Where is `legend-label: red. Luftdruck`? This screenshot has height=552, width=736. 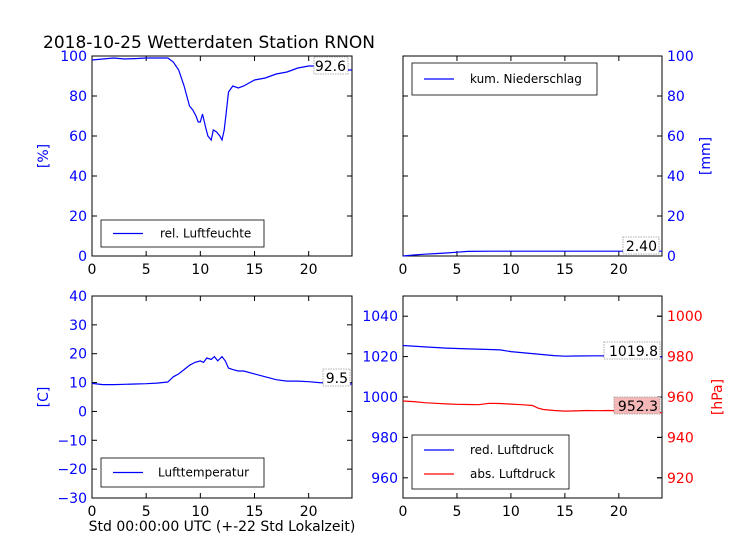 legend-label: red. Luftdruck is located at coordinates (512, 450).